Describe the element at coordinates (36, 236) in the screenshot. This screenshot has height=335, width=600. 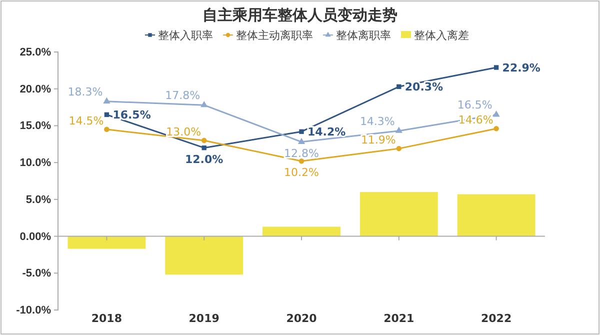
I see `y-tick-label: 0.00%` at that location.